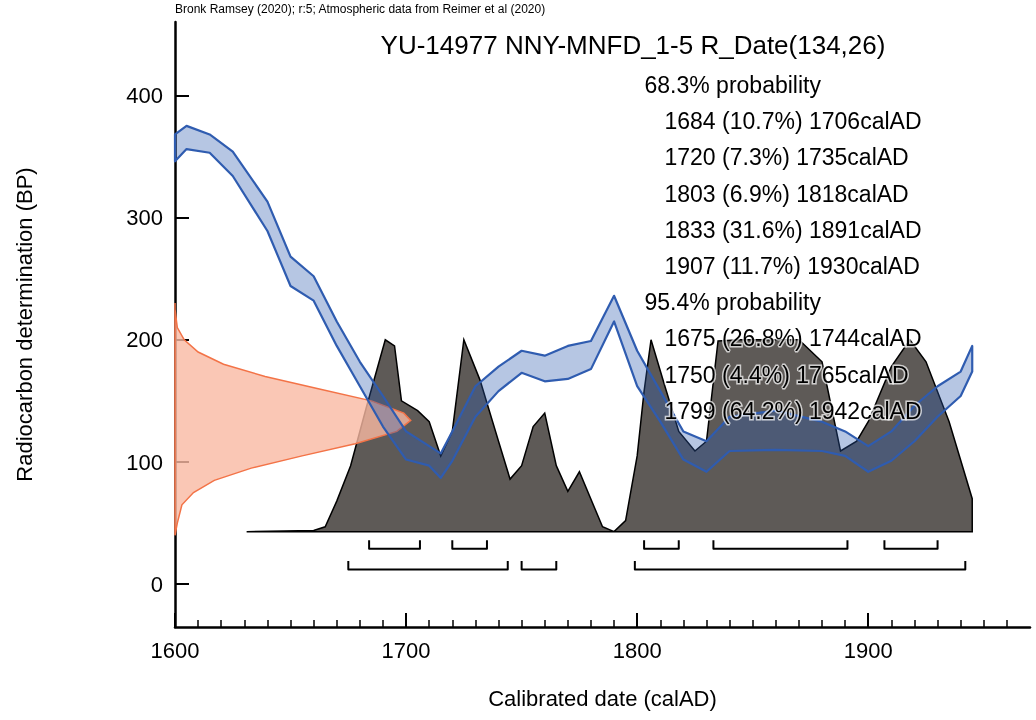  What do you see at coordinates (602, 698) in the screenshot?
I see `x-axis-title: Calibrated date (calAD)` at bounding box center [602, 698].